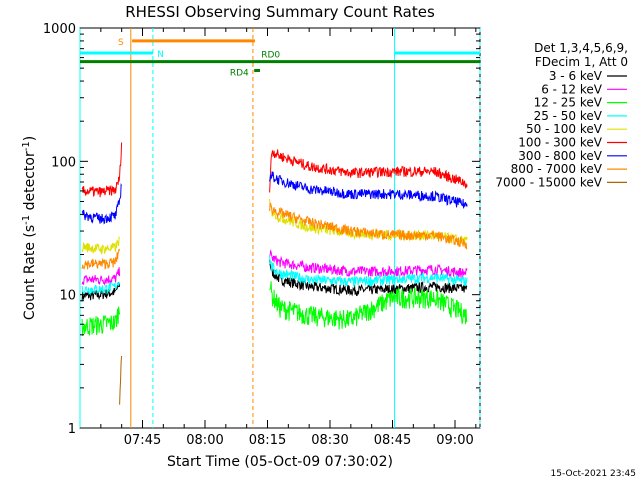  I want to click on series-line-12-25-kev, so click(274, 309).